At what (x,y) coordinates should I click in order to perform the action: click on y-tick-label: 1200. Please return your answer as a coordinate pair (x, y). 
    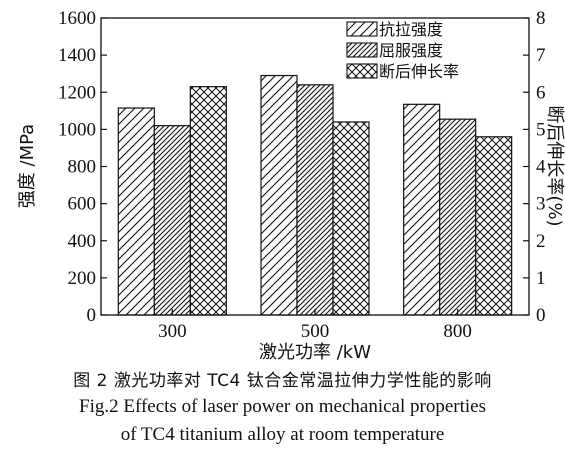
    Looking at the image, I should click on (77, 92).